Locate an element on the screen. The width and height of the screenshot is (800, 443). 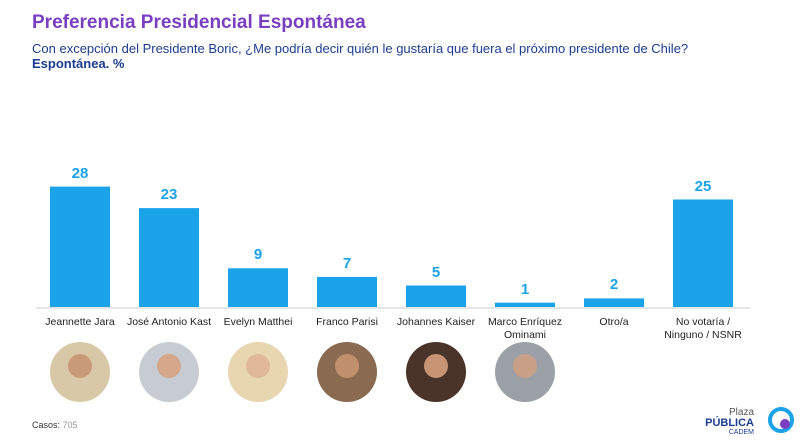
logo-line: PÚBLICA is located at coordinates (729, 423).